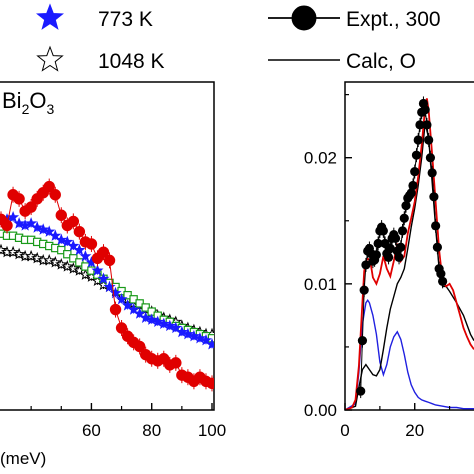 The image size is (474, 474). Describe the element at coordinates (320, 284) in the screenshot. I see `y-tick-label: 0.01` at that location.